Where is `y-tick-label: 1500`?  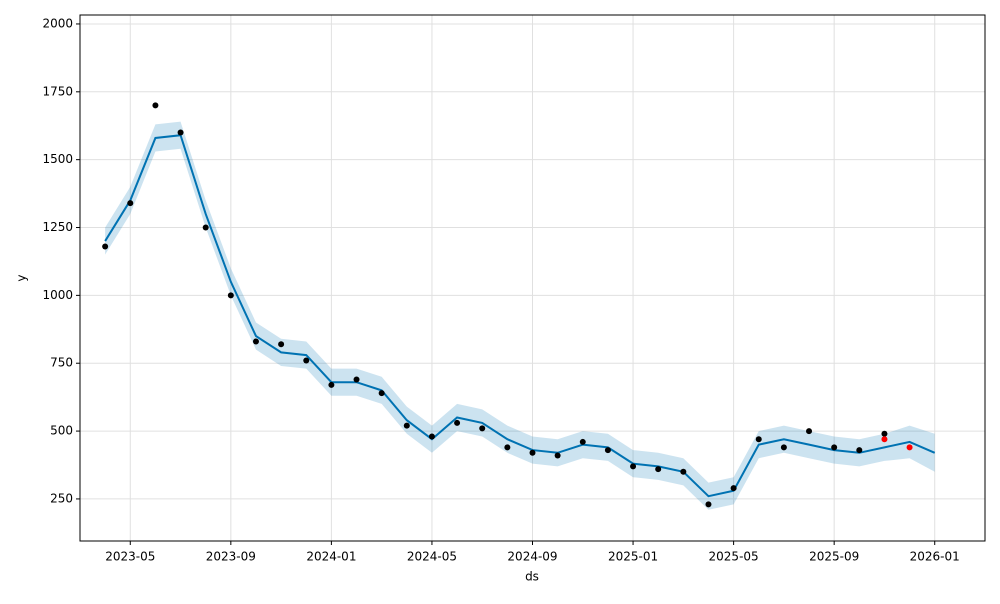
y-tick-label: 1500 is located at coordinates (57, 159).